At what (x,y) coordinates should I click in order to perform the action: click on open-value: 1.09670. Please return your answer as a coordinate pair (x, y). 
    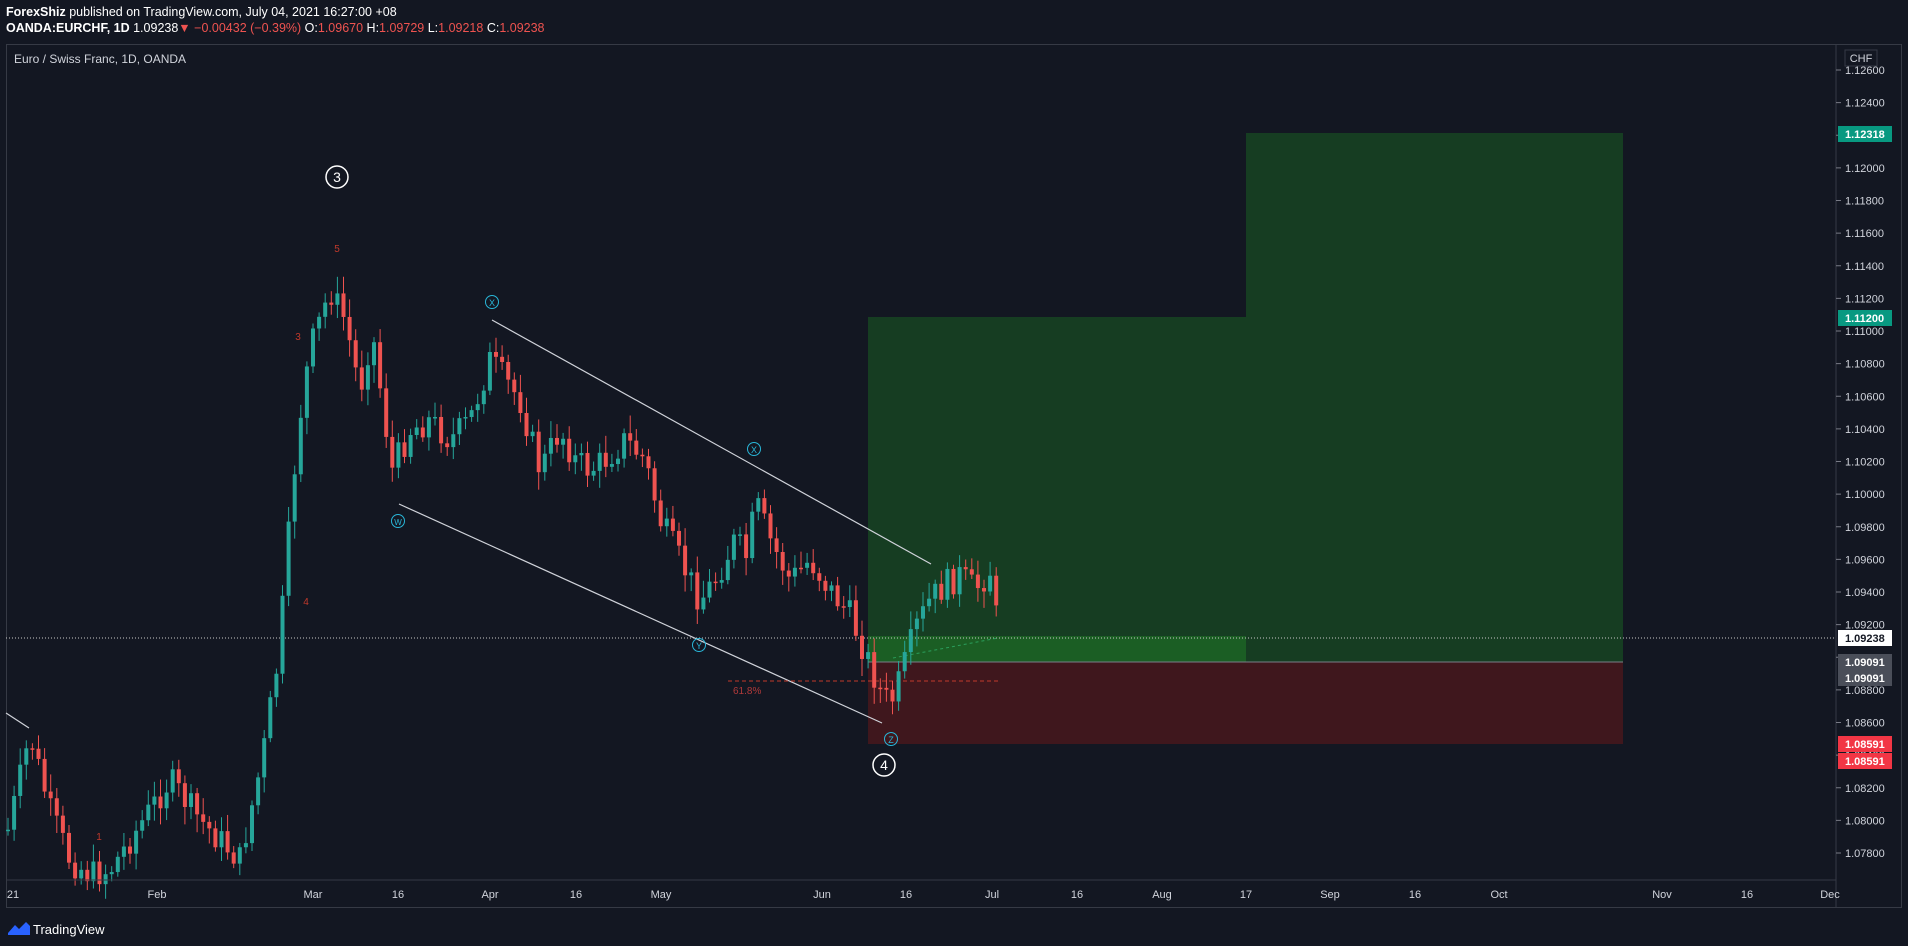
    Looking at the image, I should click on (340, 28).